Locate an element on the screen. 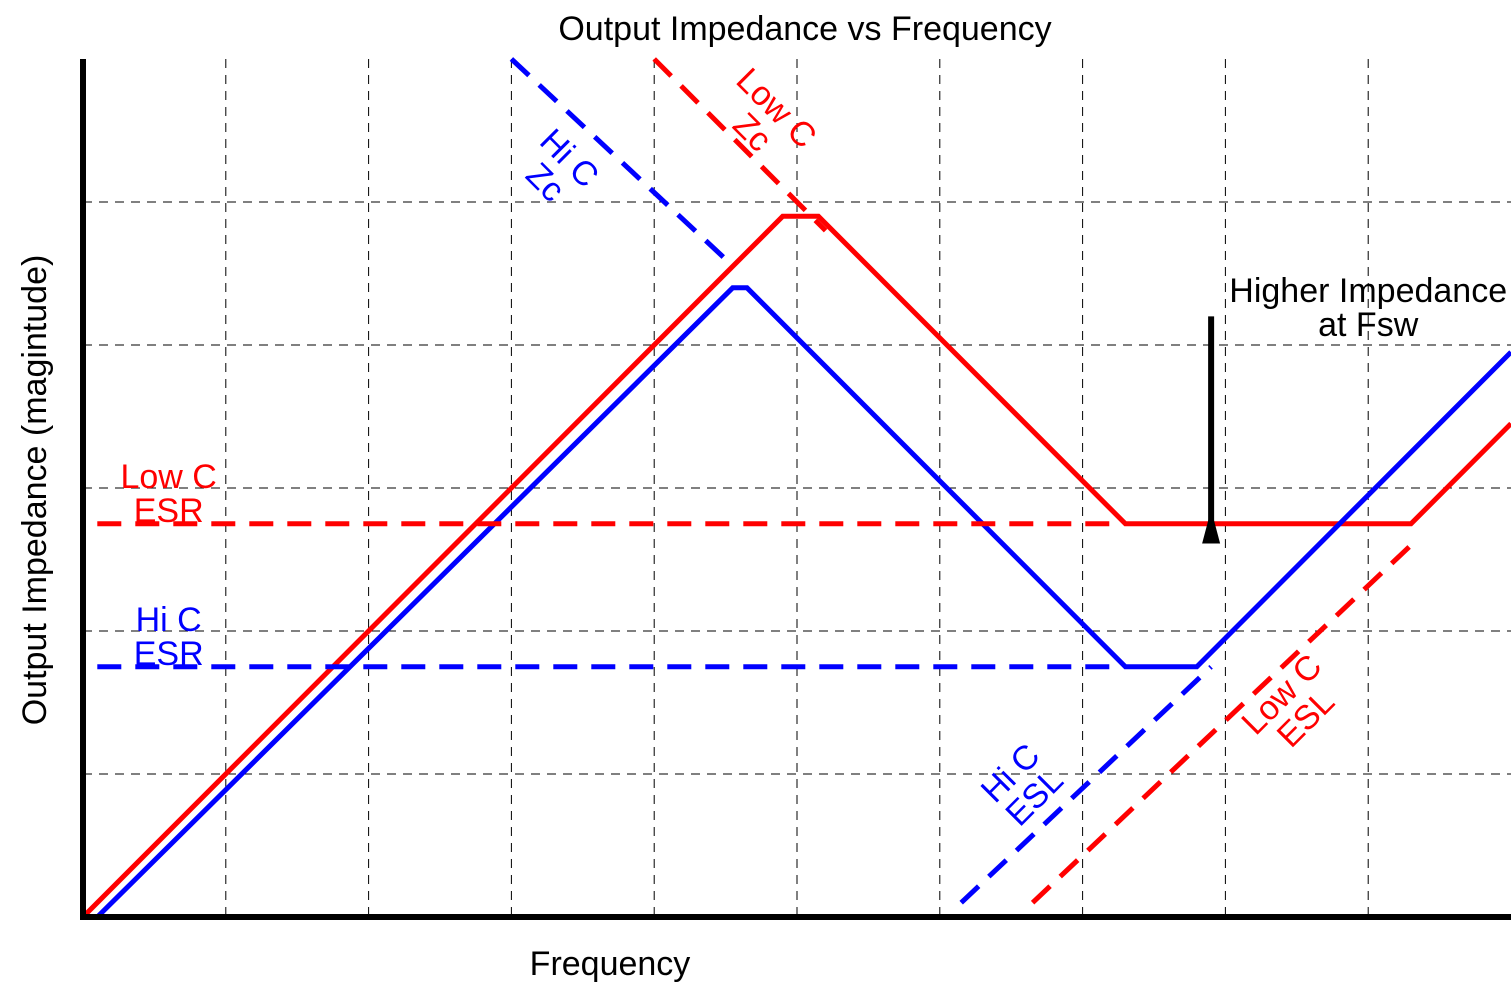 The height and width of the screenshot is (983, 1511). annotation-arrow-head is located at coordinates (1211, 526).